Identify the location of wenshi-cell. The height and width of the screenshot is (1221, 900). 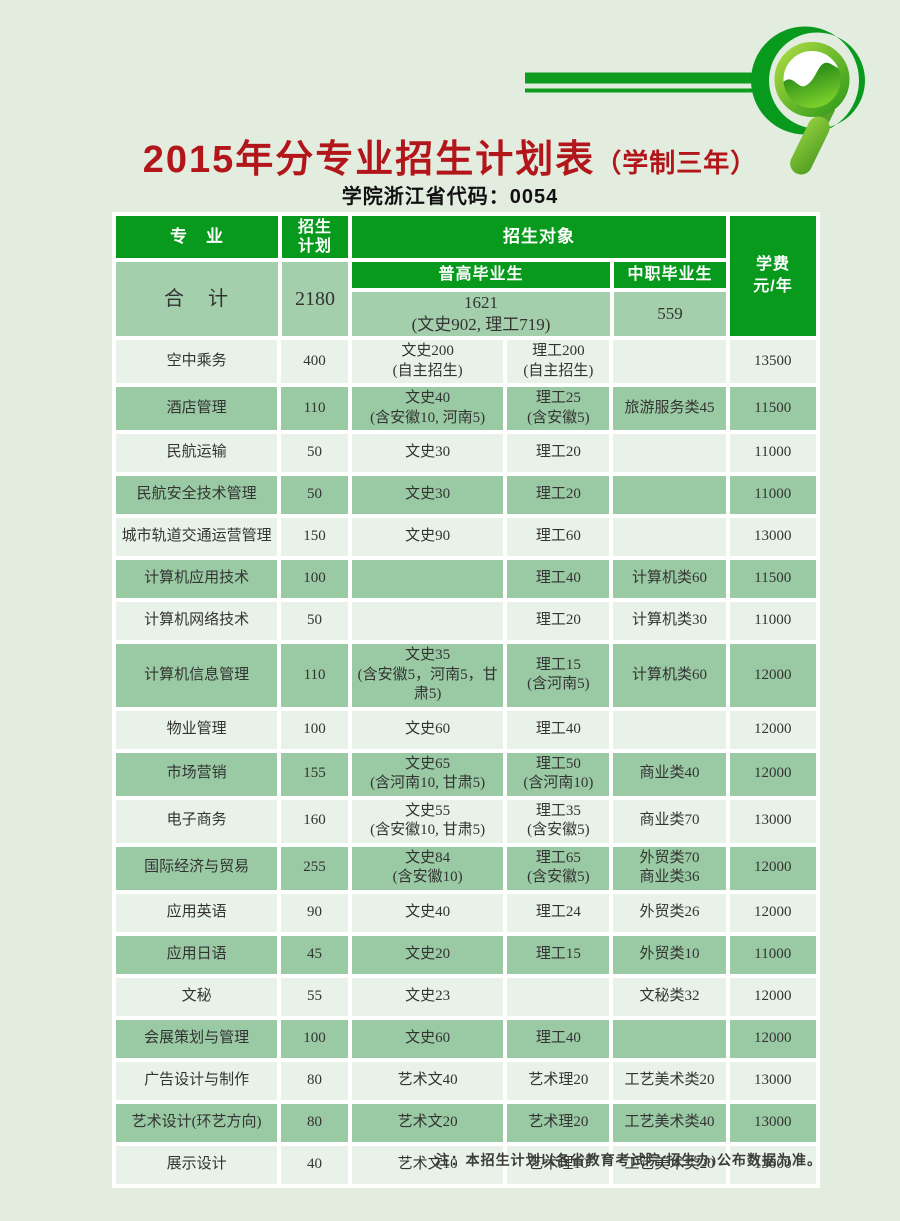
(427, 579).